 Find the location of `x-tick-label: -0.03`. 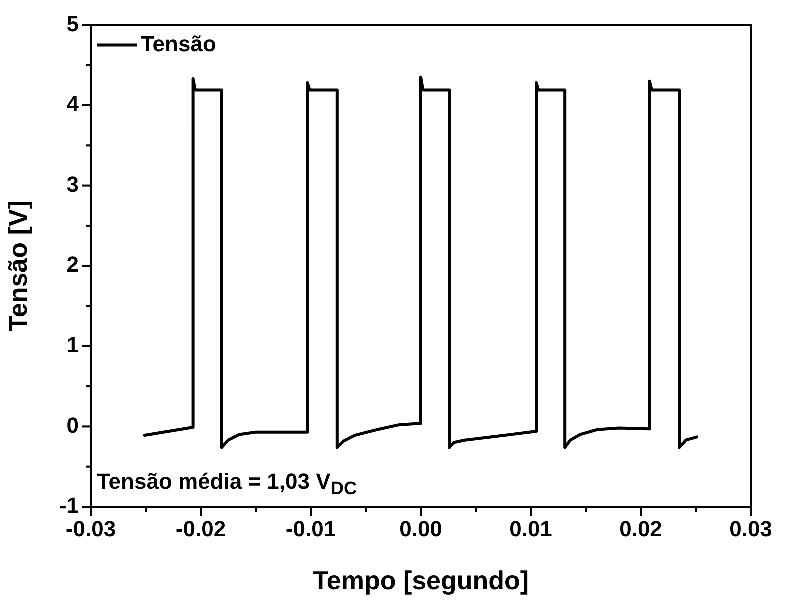

x-tick-label: -0.03 is located at coordinates (91, 529).